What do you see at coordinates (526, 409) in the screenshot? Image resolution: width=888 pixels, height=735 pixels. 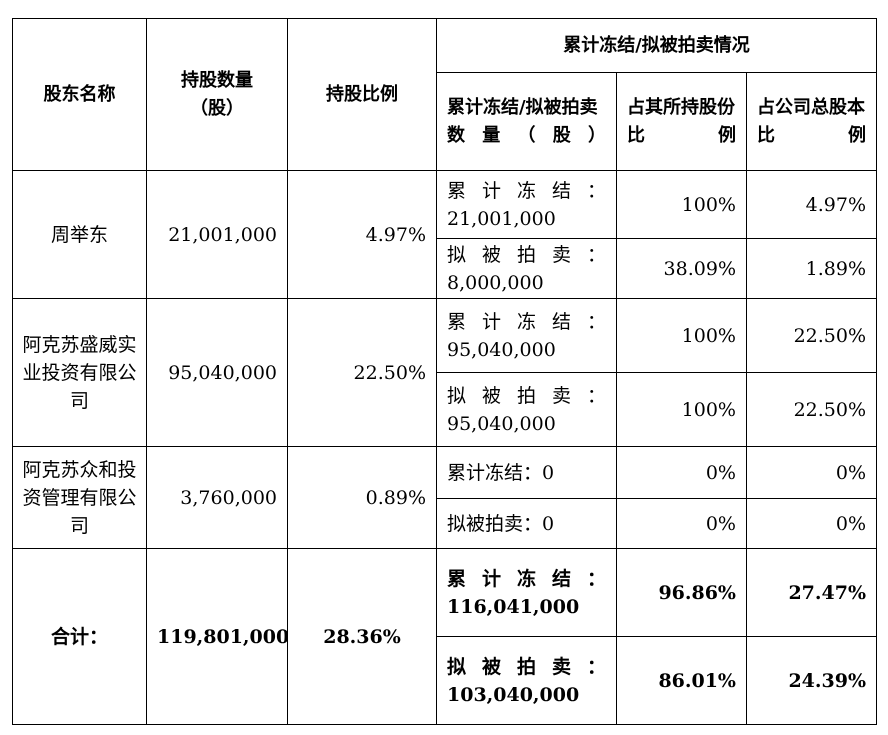 I see `auction-cell: 拟被拍卖： 95,040,000` at bounding box center [526, 409].